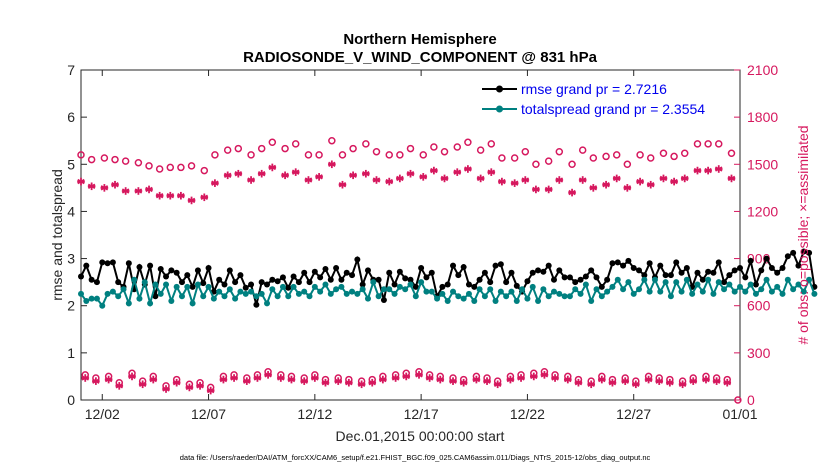 This screenshot has height=470, width=830. Describe the element at coordinates (633, 414) in the screenshot. I see `x-tick-label: 12/27` at that location.